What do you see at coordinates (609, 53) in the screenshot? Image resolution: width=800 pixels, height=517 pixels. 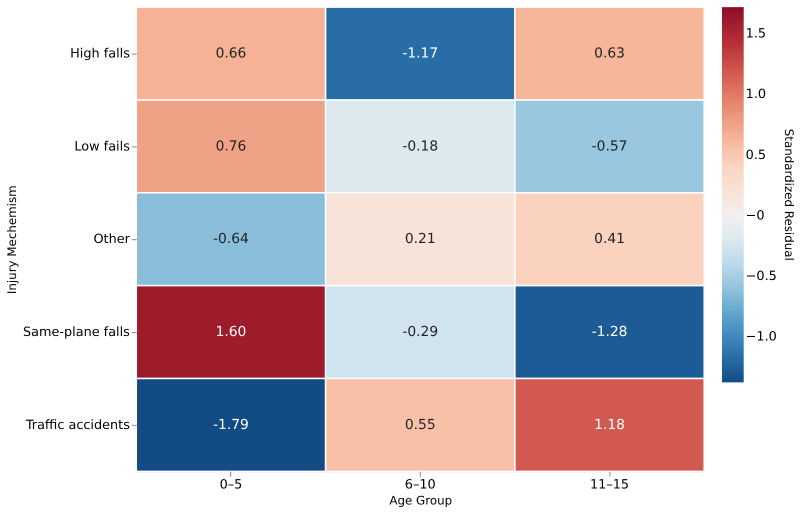 I see `data-label: 0.63` at bounding box center [609, 53].